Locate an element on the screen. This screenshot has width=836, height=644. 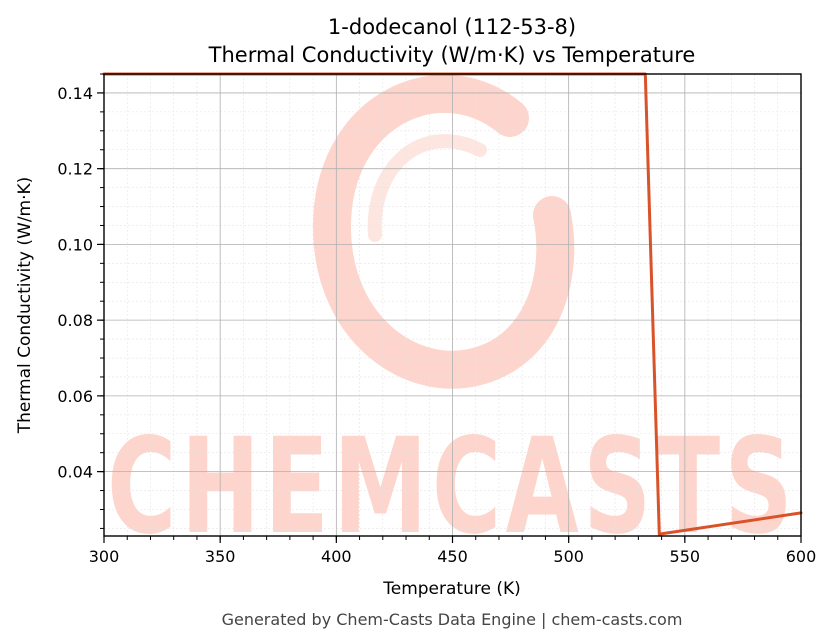
x-tick-label: 450 is located at coordinates (452, 556).